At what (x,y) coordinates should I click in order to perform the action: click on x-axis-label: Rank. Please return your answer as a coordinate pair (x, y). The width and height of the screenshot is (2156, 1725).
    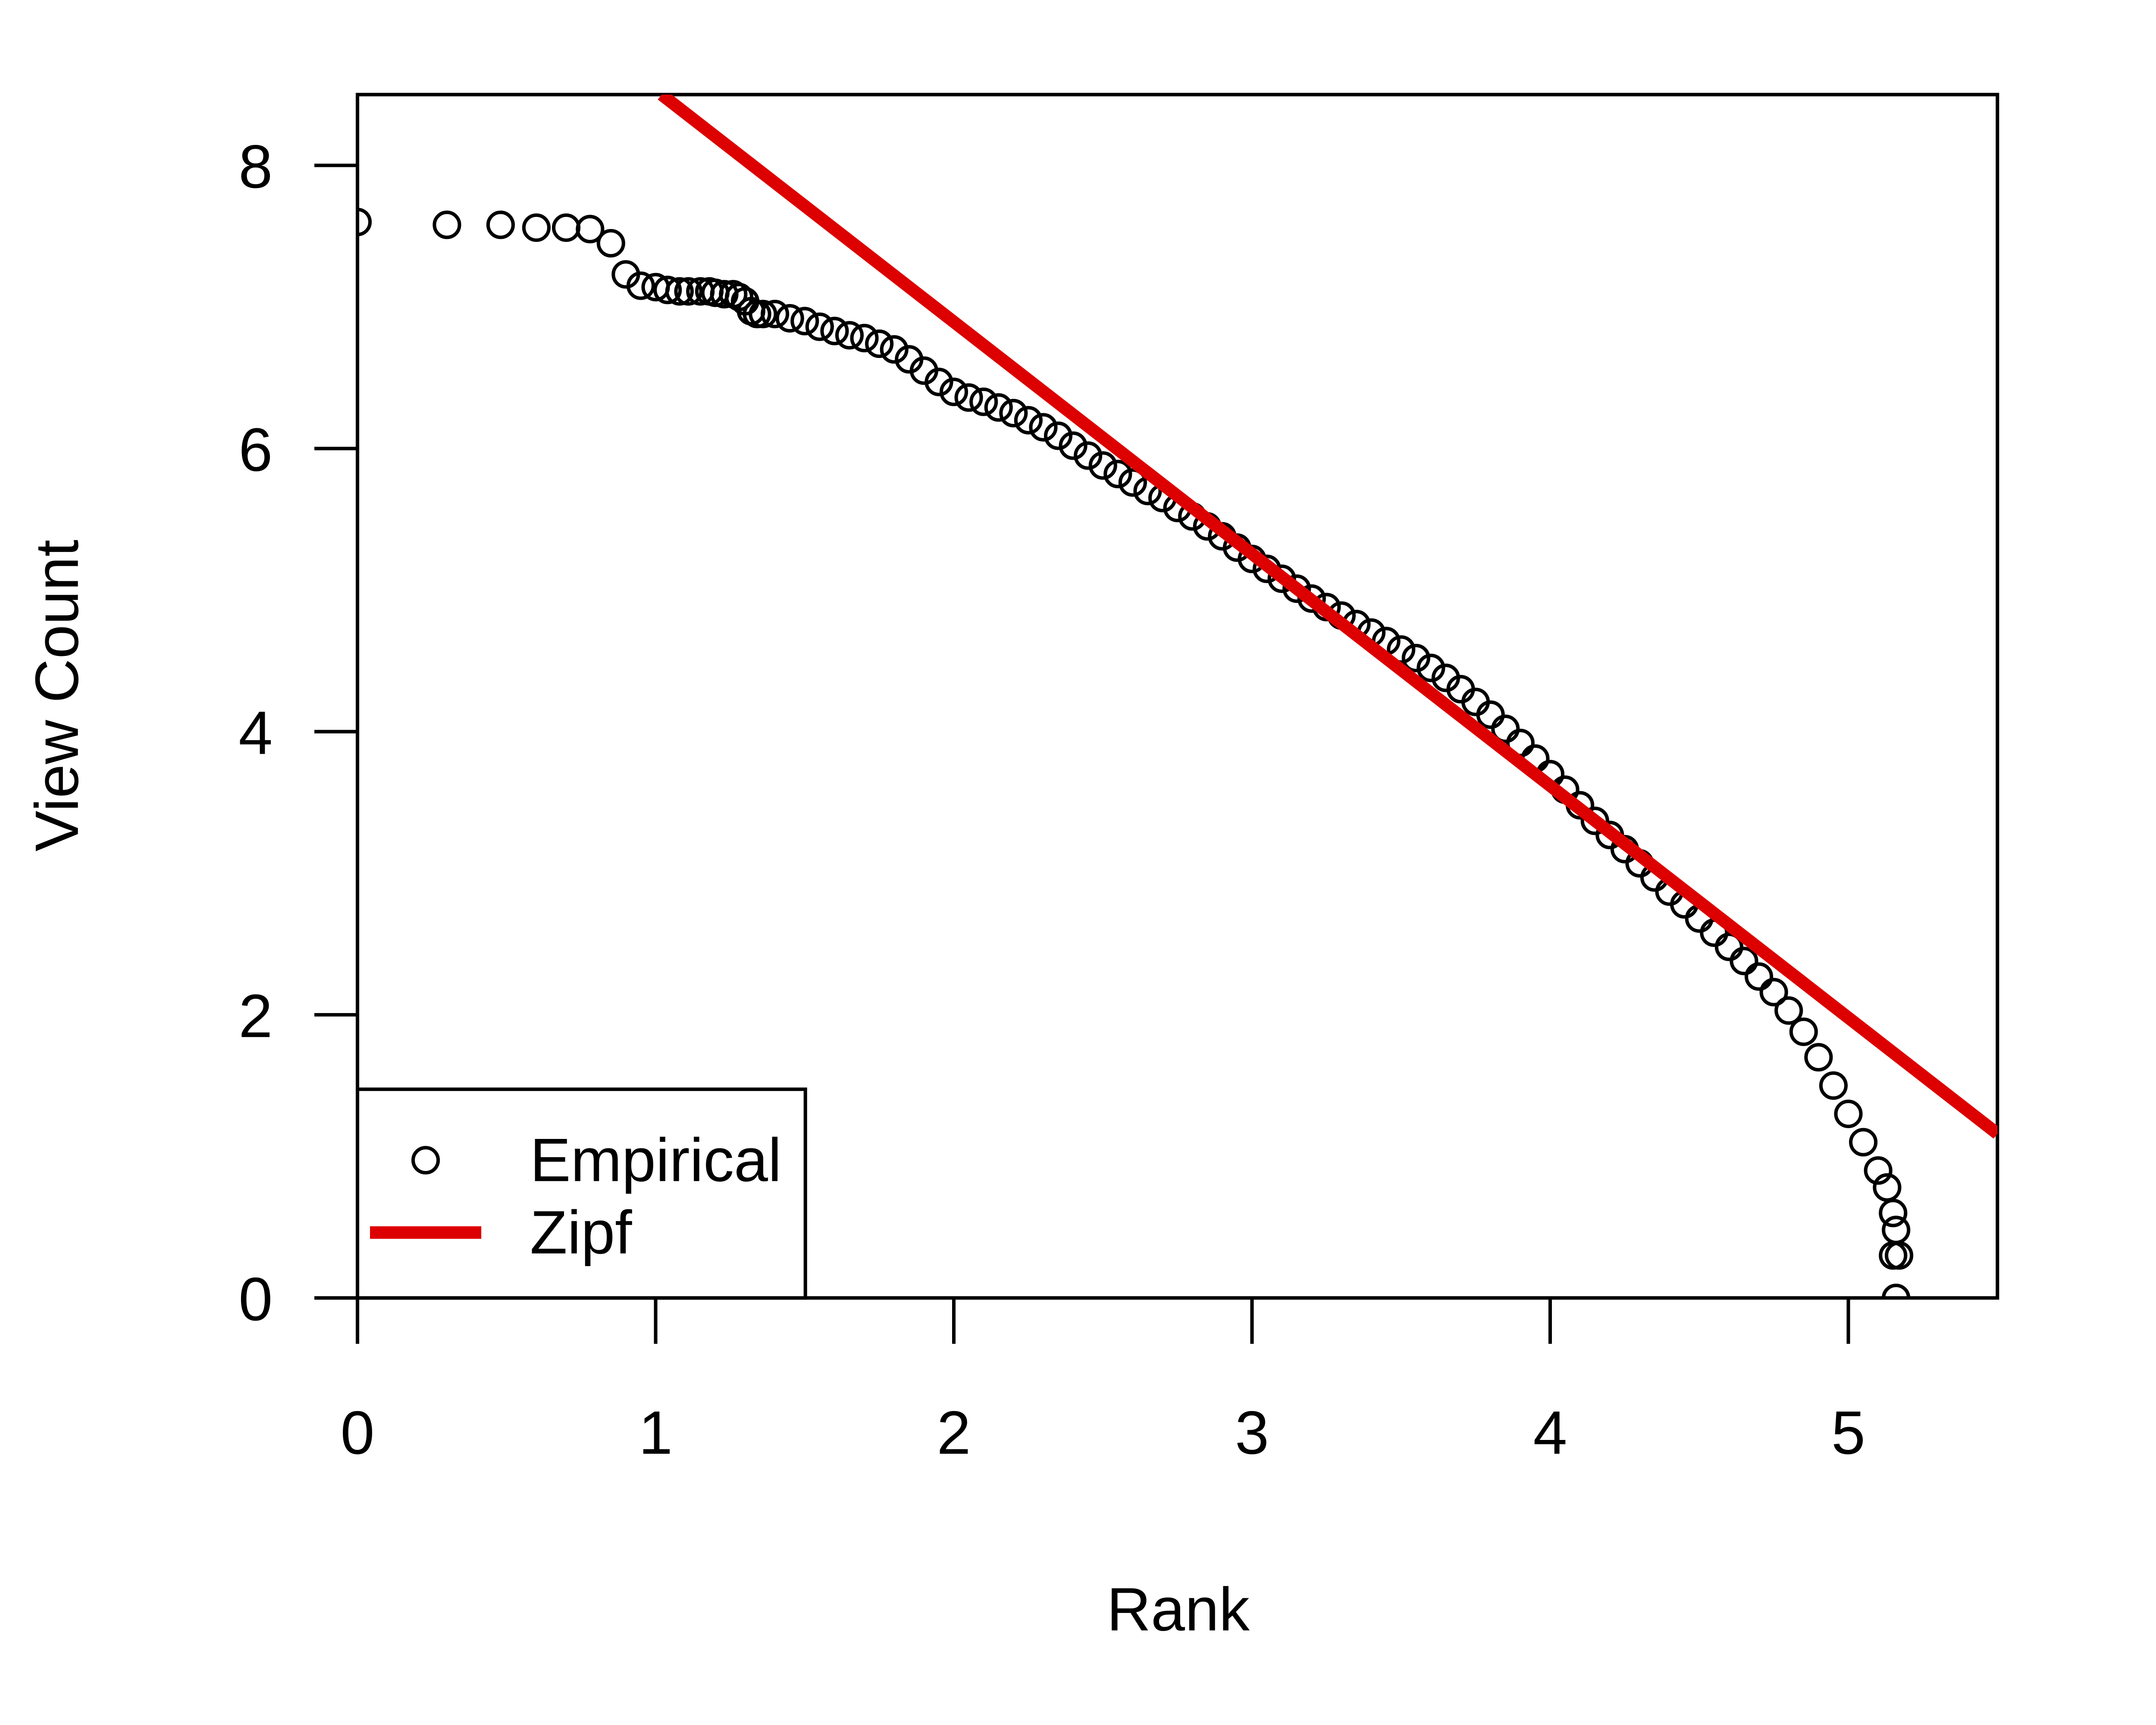
    Looking at the image, I should click on (1178, 1610).